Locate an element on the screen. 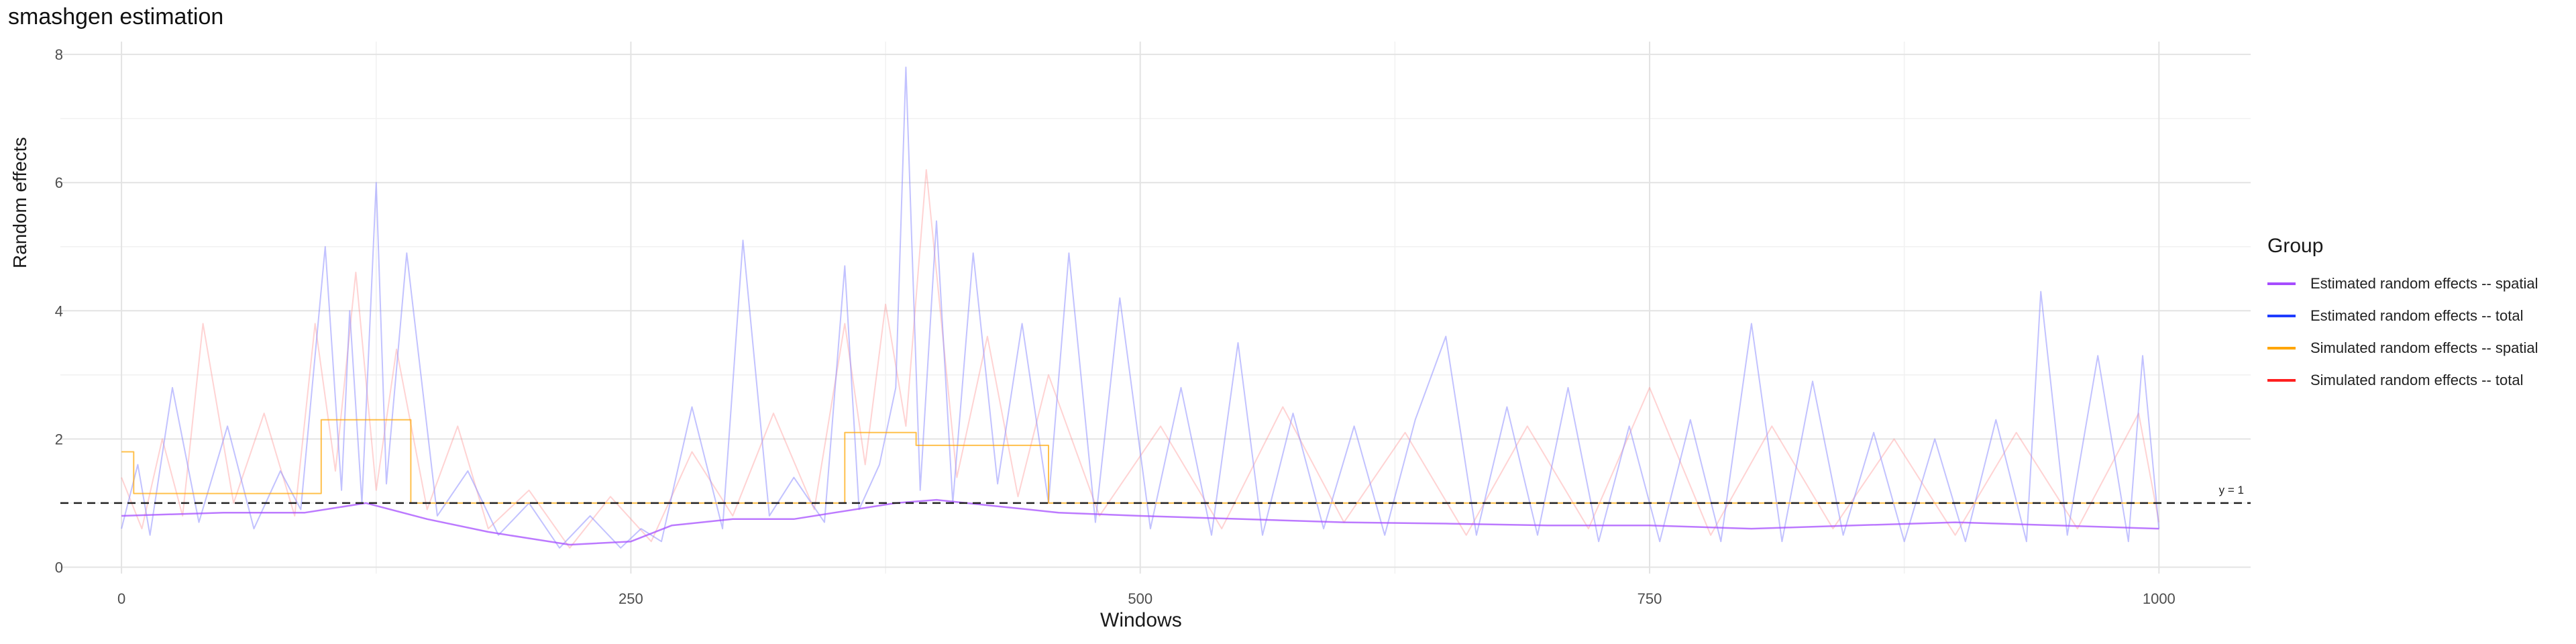 Image resolution: width=2576 pixels, height=644 pixels. y-tick-label: 4 is located at coordinates (59, 311).